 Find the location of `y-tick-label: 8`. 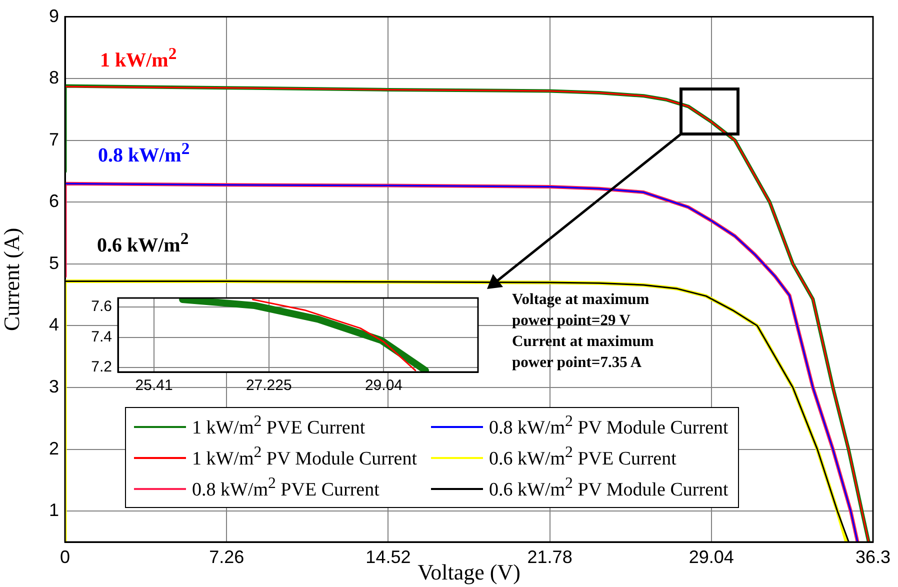

y-tick-label: 8 is located at coordinates (53, 78).